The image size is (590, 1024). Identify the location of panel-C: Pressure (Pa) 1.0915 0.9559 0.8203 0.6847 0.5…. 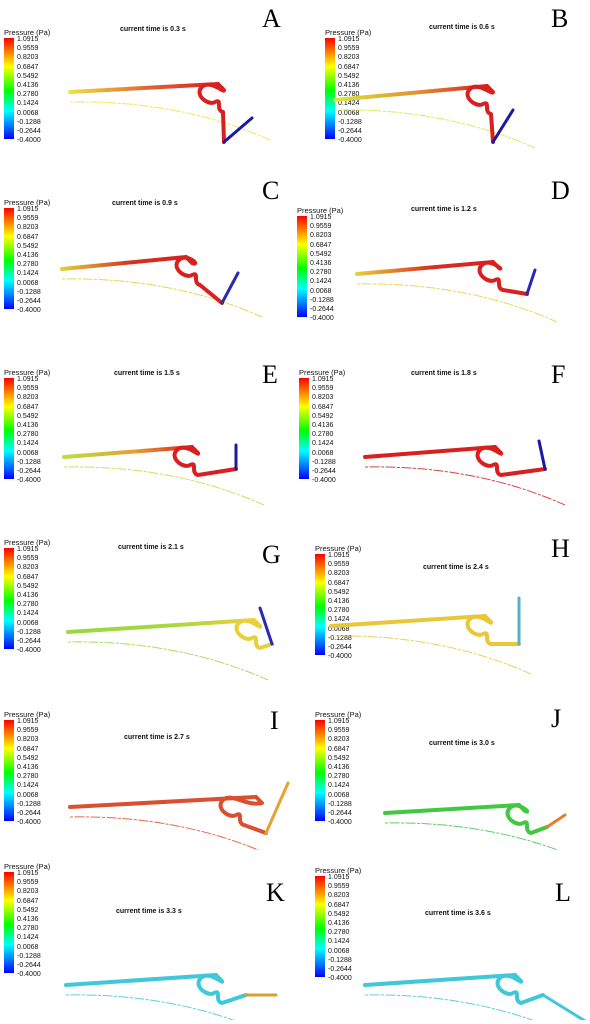
(147, 255).